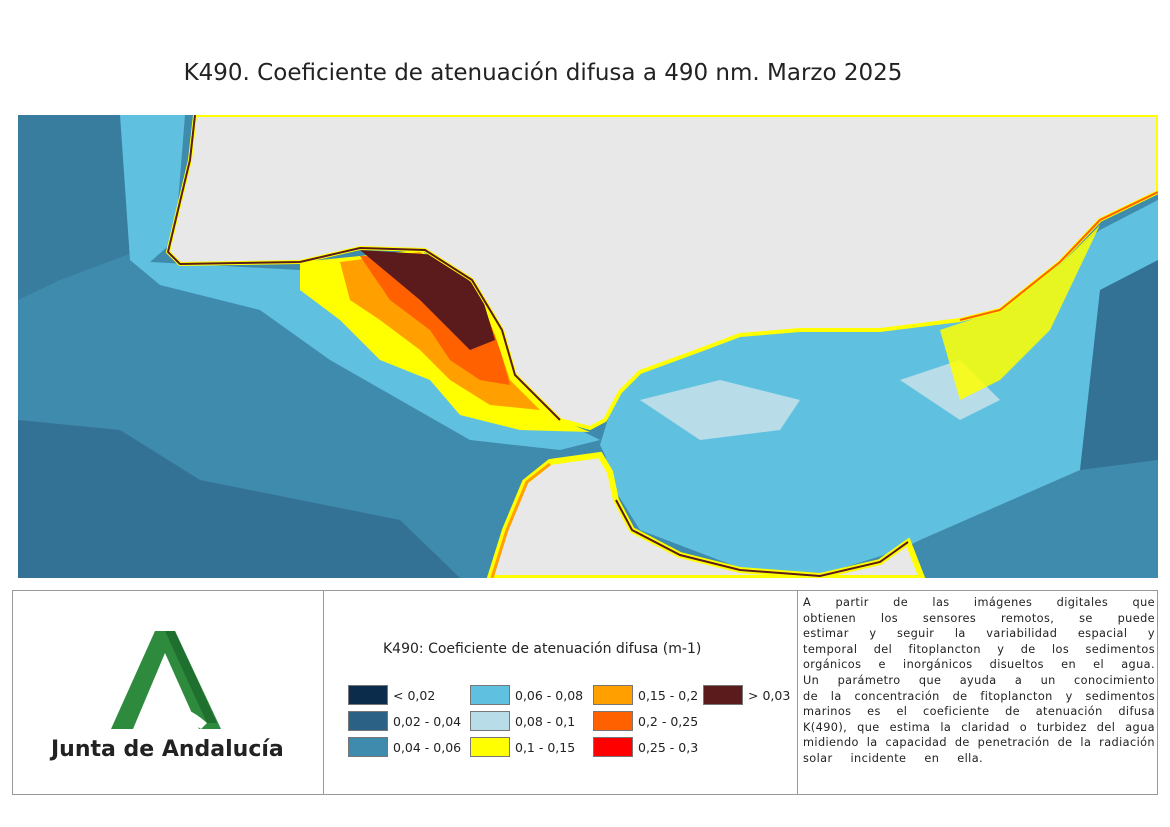  I want to click on legend-item: 0,15 - 0,2, so click(645, 695).